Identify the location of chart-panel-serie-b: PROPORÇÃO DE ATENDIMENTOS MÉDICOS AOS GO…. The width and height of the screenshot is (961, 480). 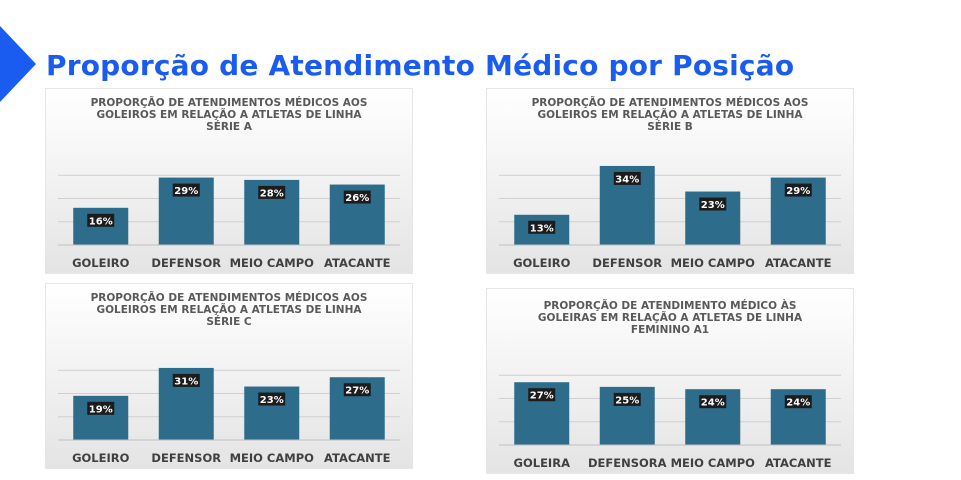
(670, 181).